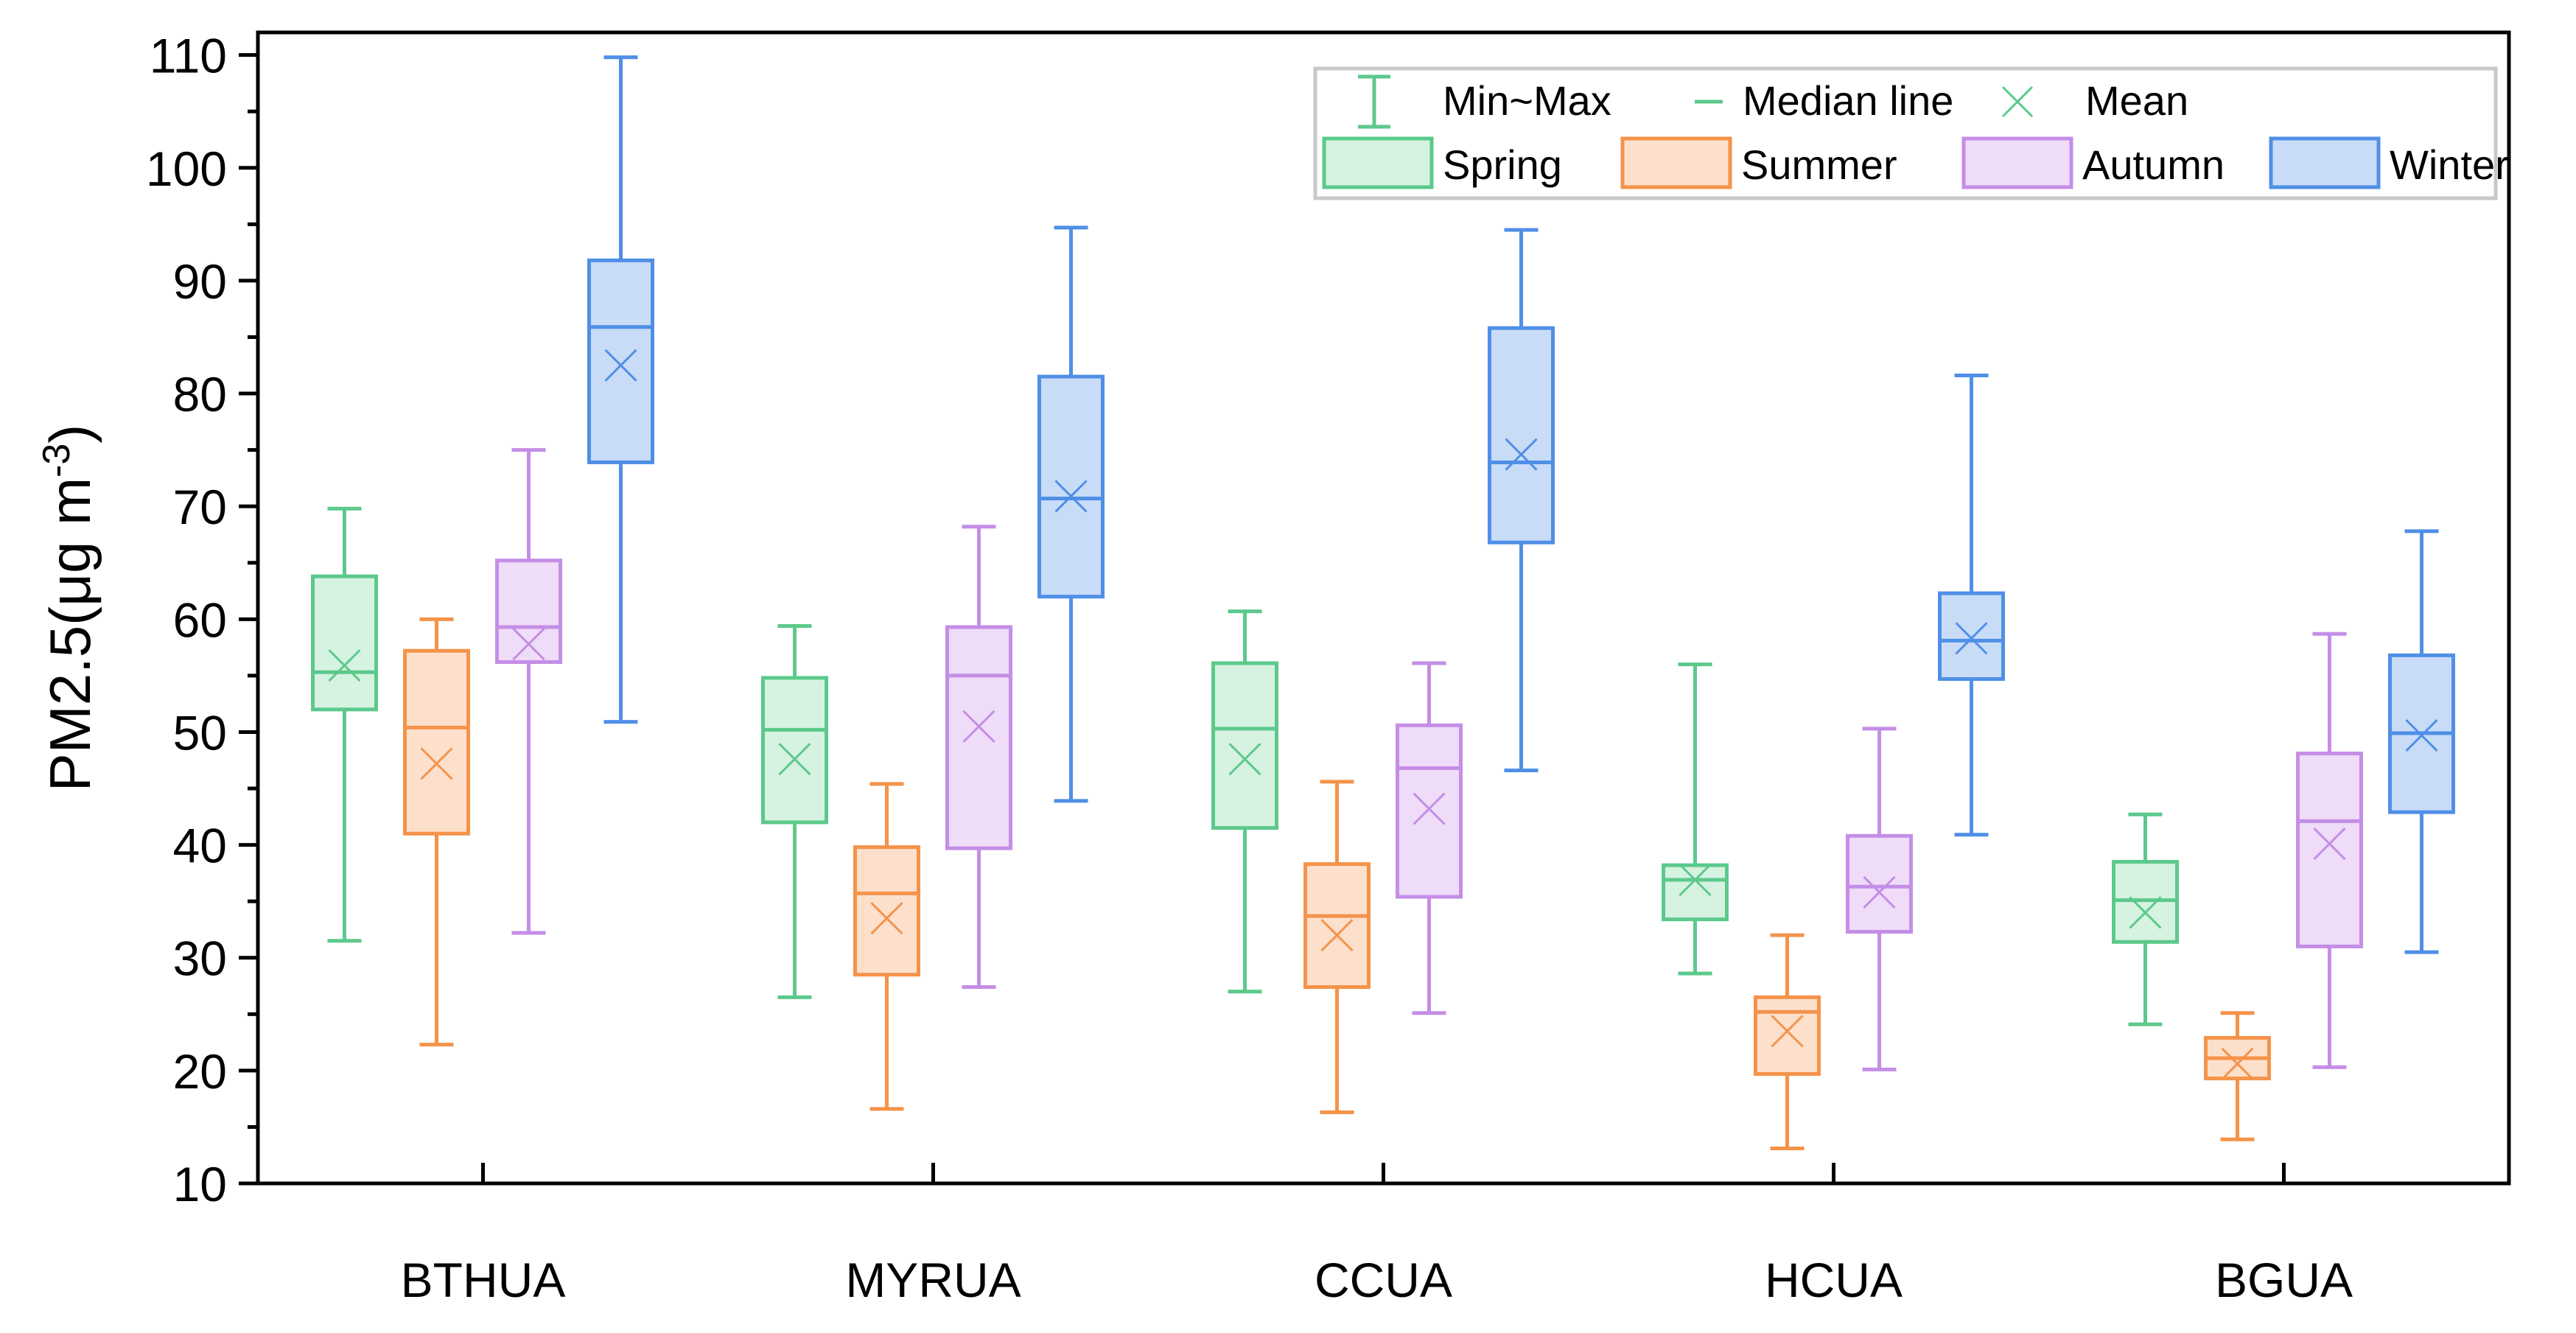 The height and width of the screenshot is (1333, 2576). What do you see at coordinates (200, 1184) in the screenshot?
I see `y-tick-label: 10` at bounding box center [200, 1184].